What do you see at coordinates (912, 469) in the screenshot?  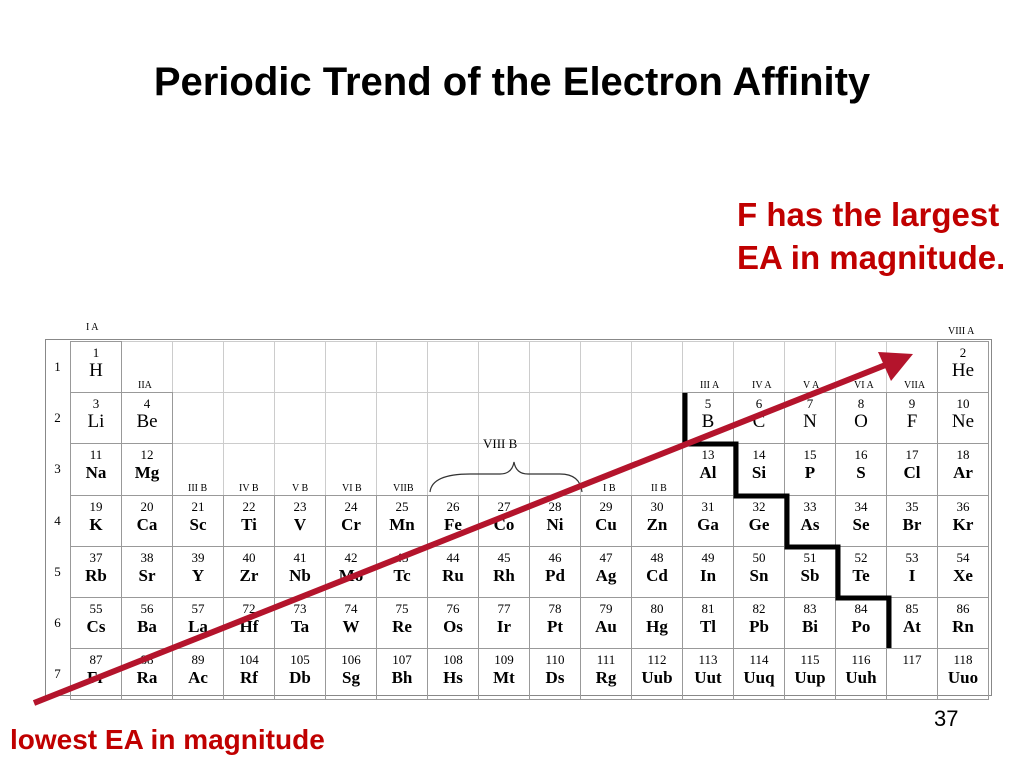 I see `element-cell-cl: 17 Cl` at bounding box center [912, 469].